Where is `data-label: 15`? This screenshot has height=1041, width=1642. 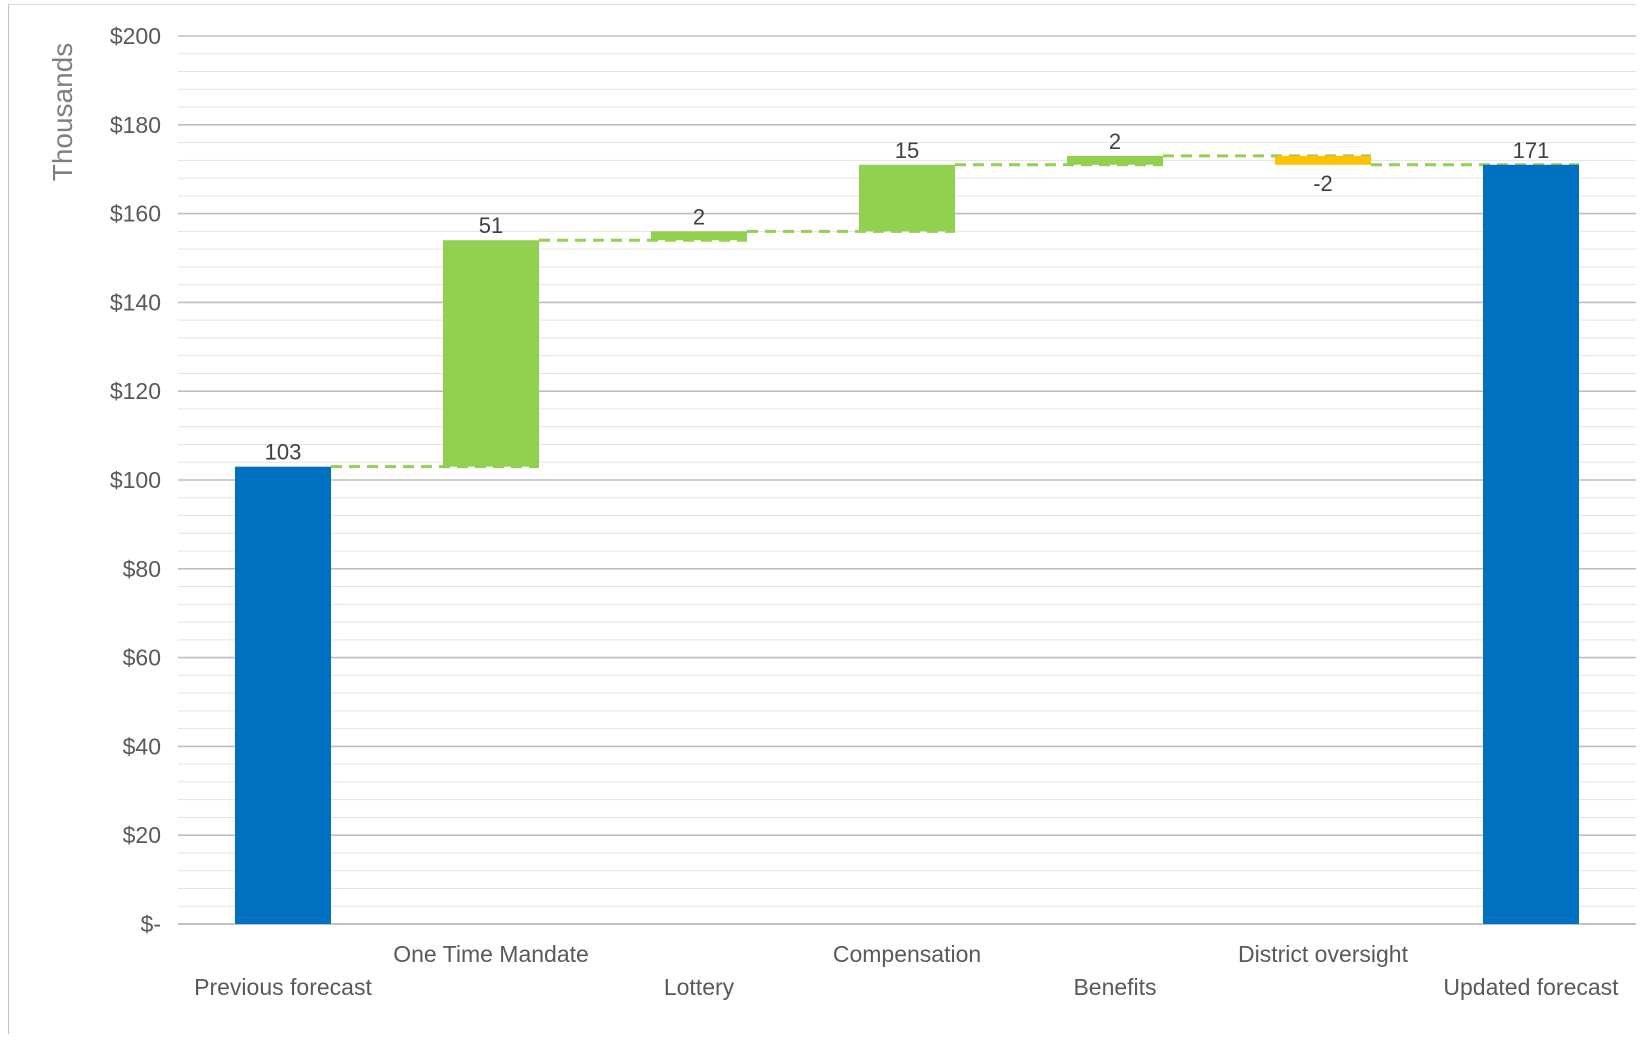 data-label: 15 is located at coordinates (907, 150).